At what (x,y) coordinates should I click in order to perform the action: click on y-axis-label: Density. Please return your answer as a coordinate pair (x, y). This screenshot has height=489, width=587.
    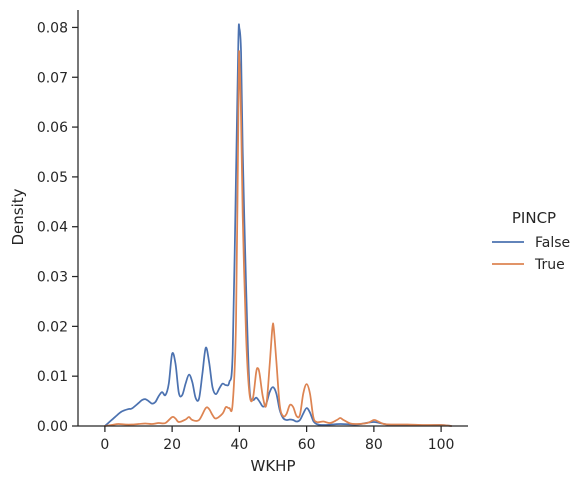
    Looking at the image, I should click on (18, 216).